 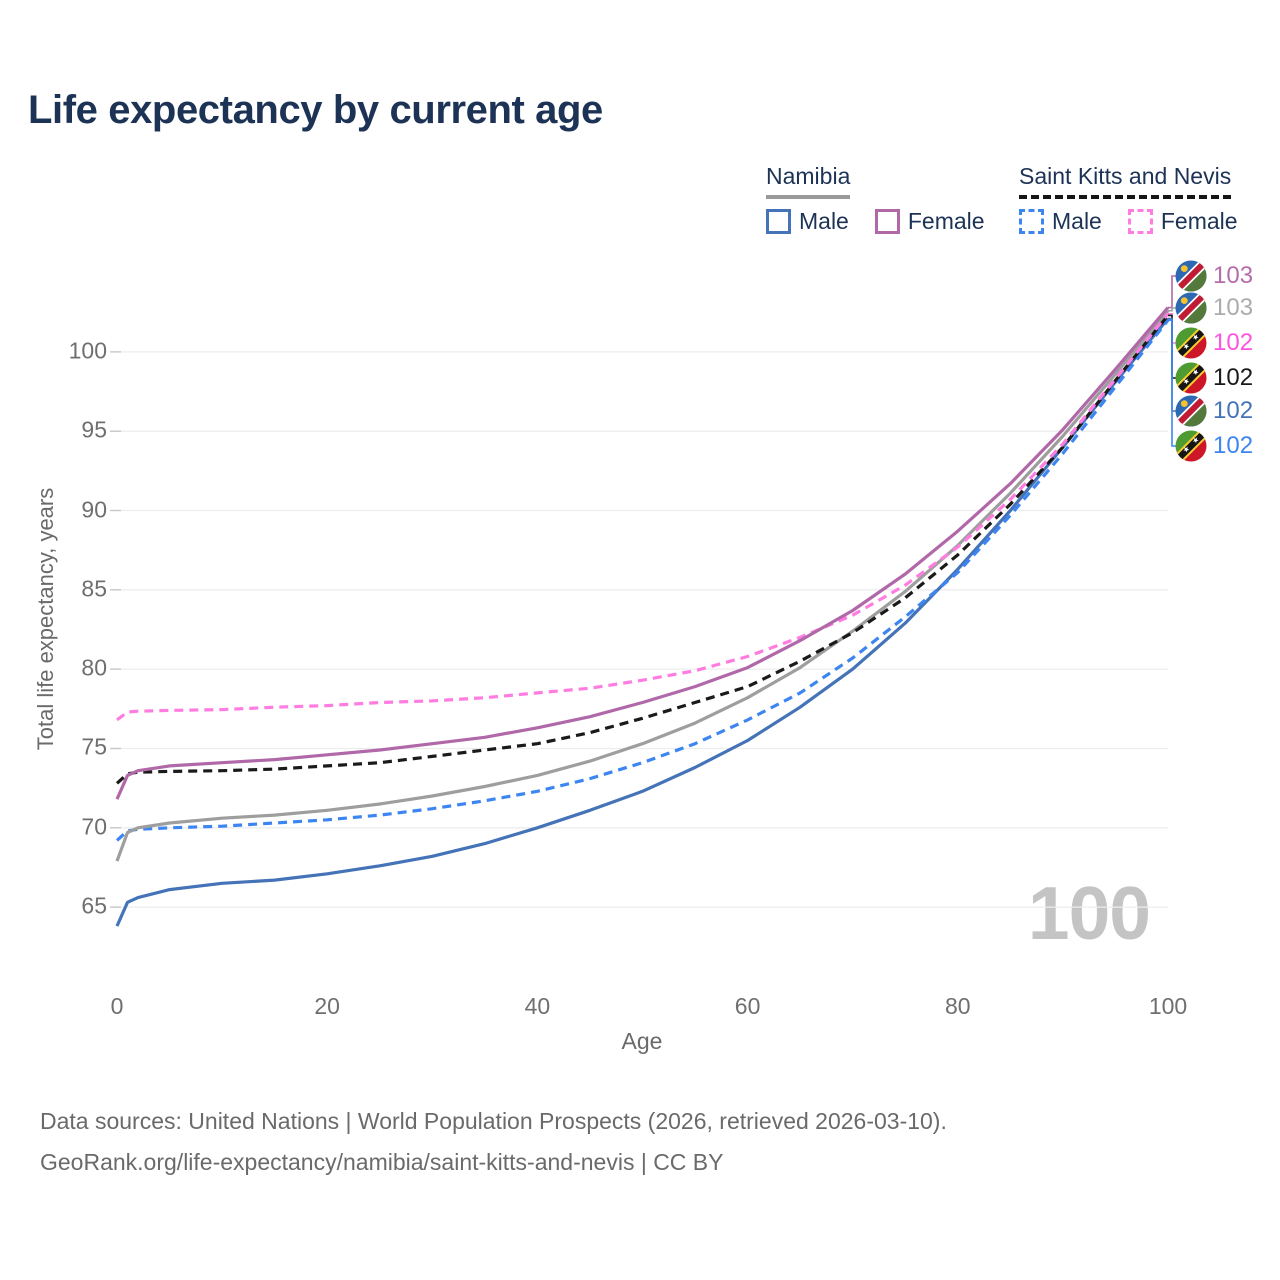 I want to click on y-tick-label: 65, so click(x=94, y=905).